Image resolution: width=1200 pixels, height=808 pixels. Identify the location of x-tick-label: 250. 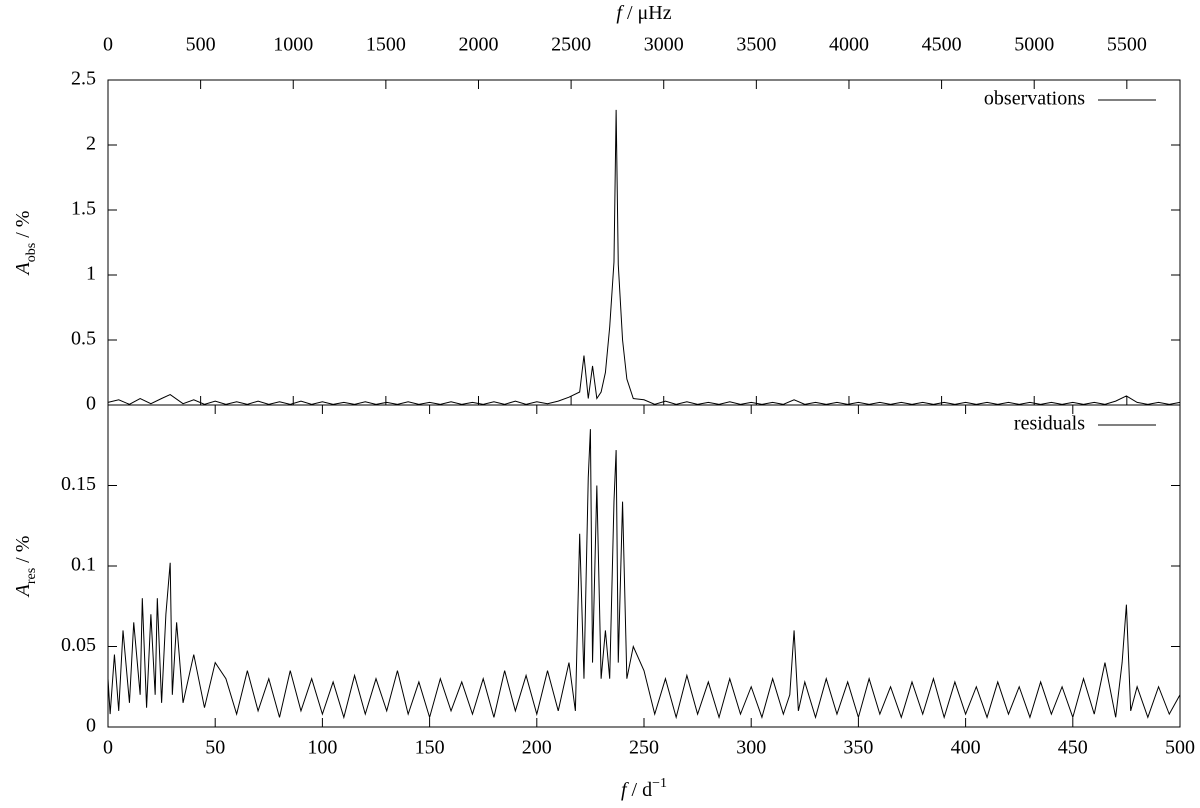
(644, 748).